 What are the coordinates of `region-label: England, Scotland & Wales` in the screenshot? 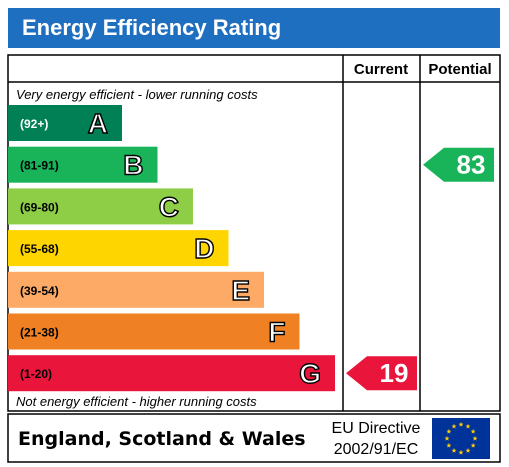 It's located at (162, 439).